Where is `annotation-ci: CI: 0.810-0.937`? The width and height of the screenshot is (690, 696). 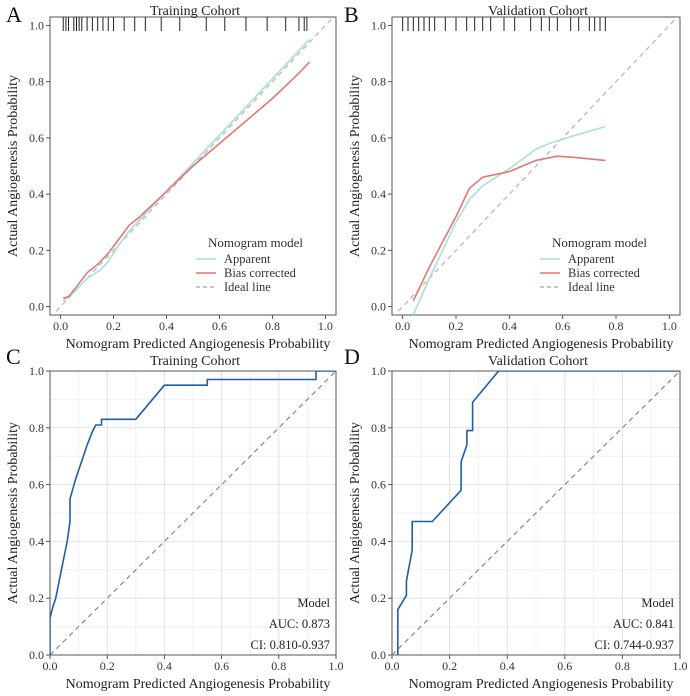
annotation-ci: CI: 0.810-0.937 is located at coordinates (290, 645).